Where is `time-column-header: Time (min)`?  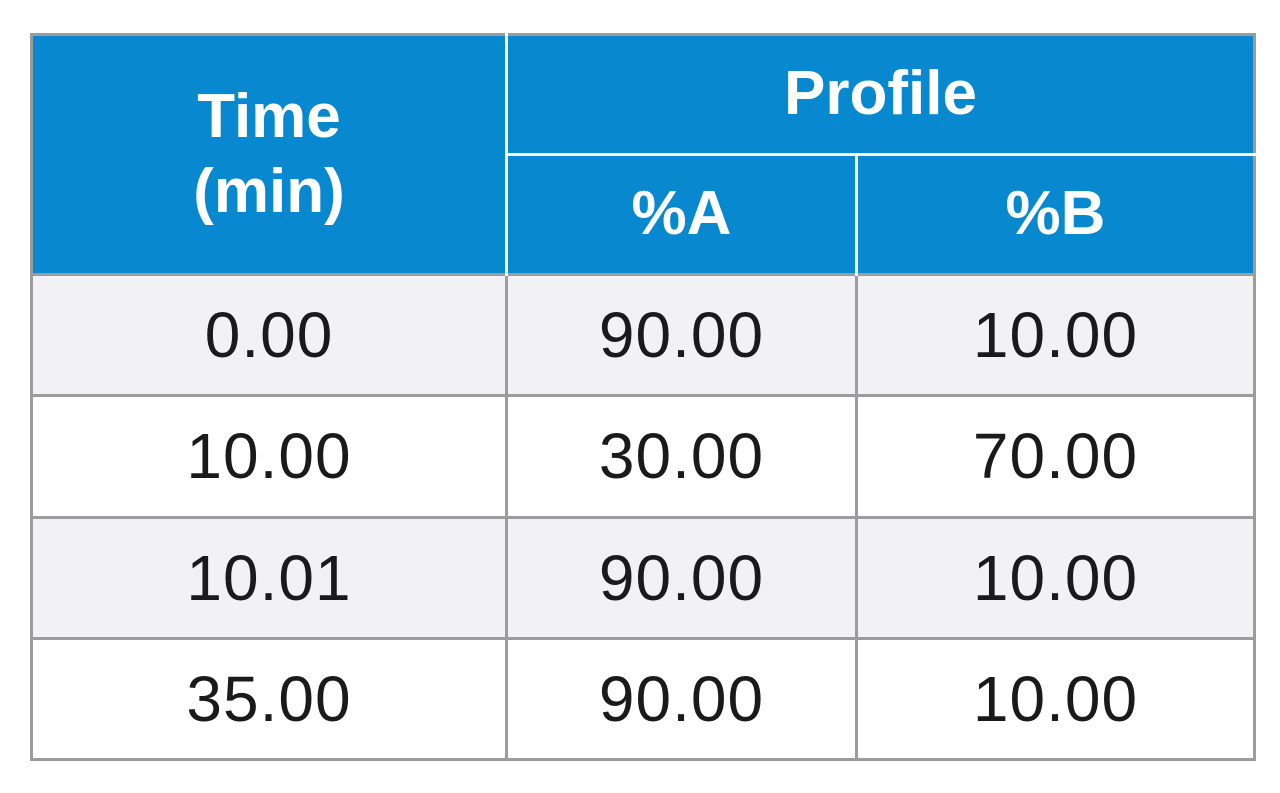 time-column-header: Time (min) is located at coordinates (269, 154).